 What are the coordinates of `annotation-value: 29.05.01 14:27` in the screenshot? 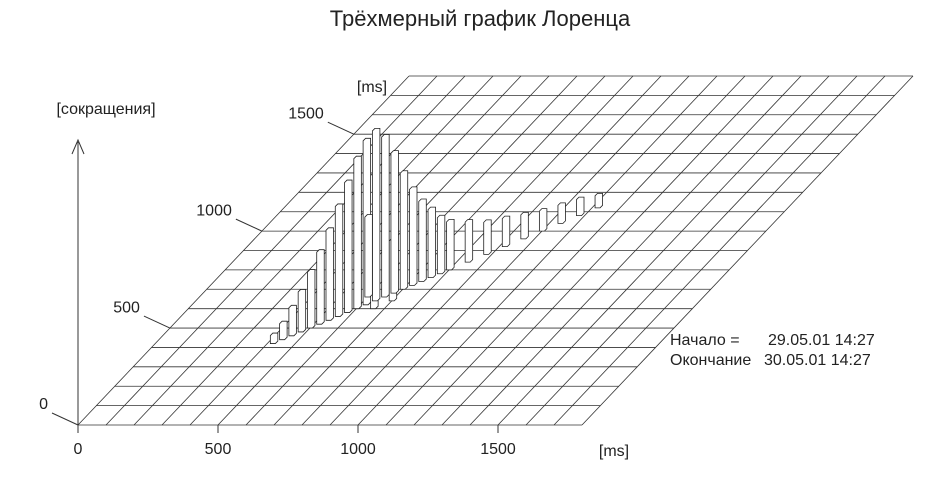 It's located at (821, 340).